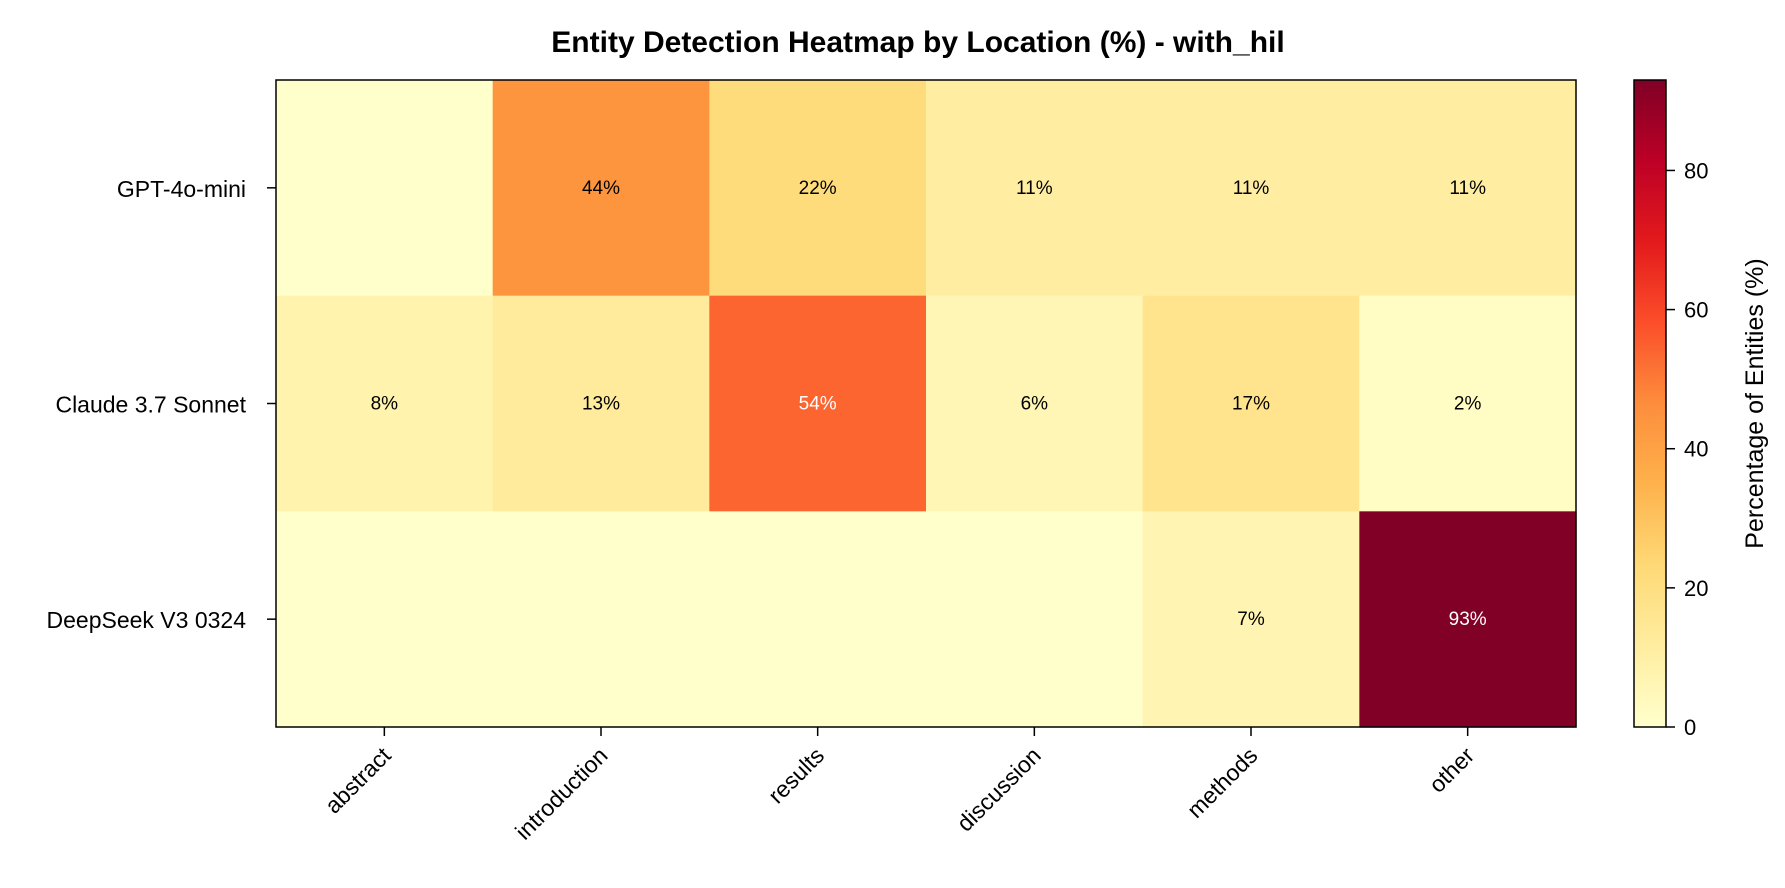 This screenshot has height=888, width=1785. I want to click on cell-value-label: 54%, so click(818, 404).